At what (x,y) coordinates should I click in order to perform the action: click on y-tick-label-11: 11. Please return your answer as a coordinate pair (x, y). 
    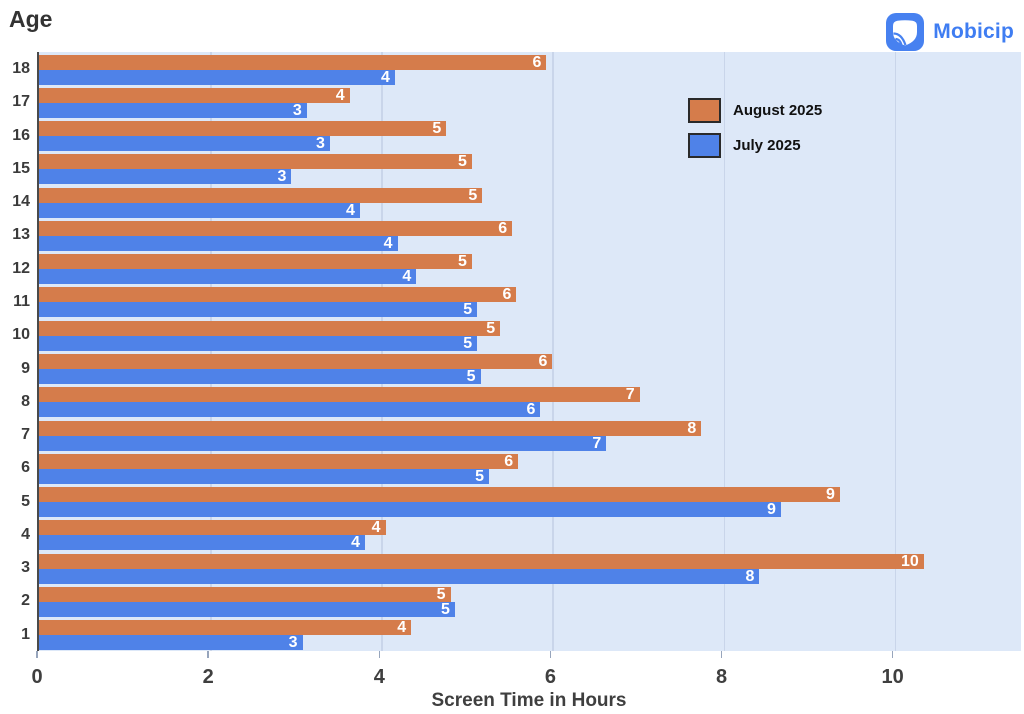
    Looking at the image, I should click on (21, 301).